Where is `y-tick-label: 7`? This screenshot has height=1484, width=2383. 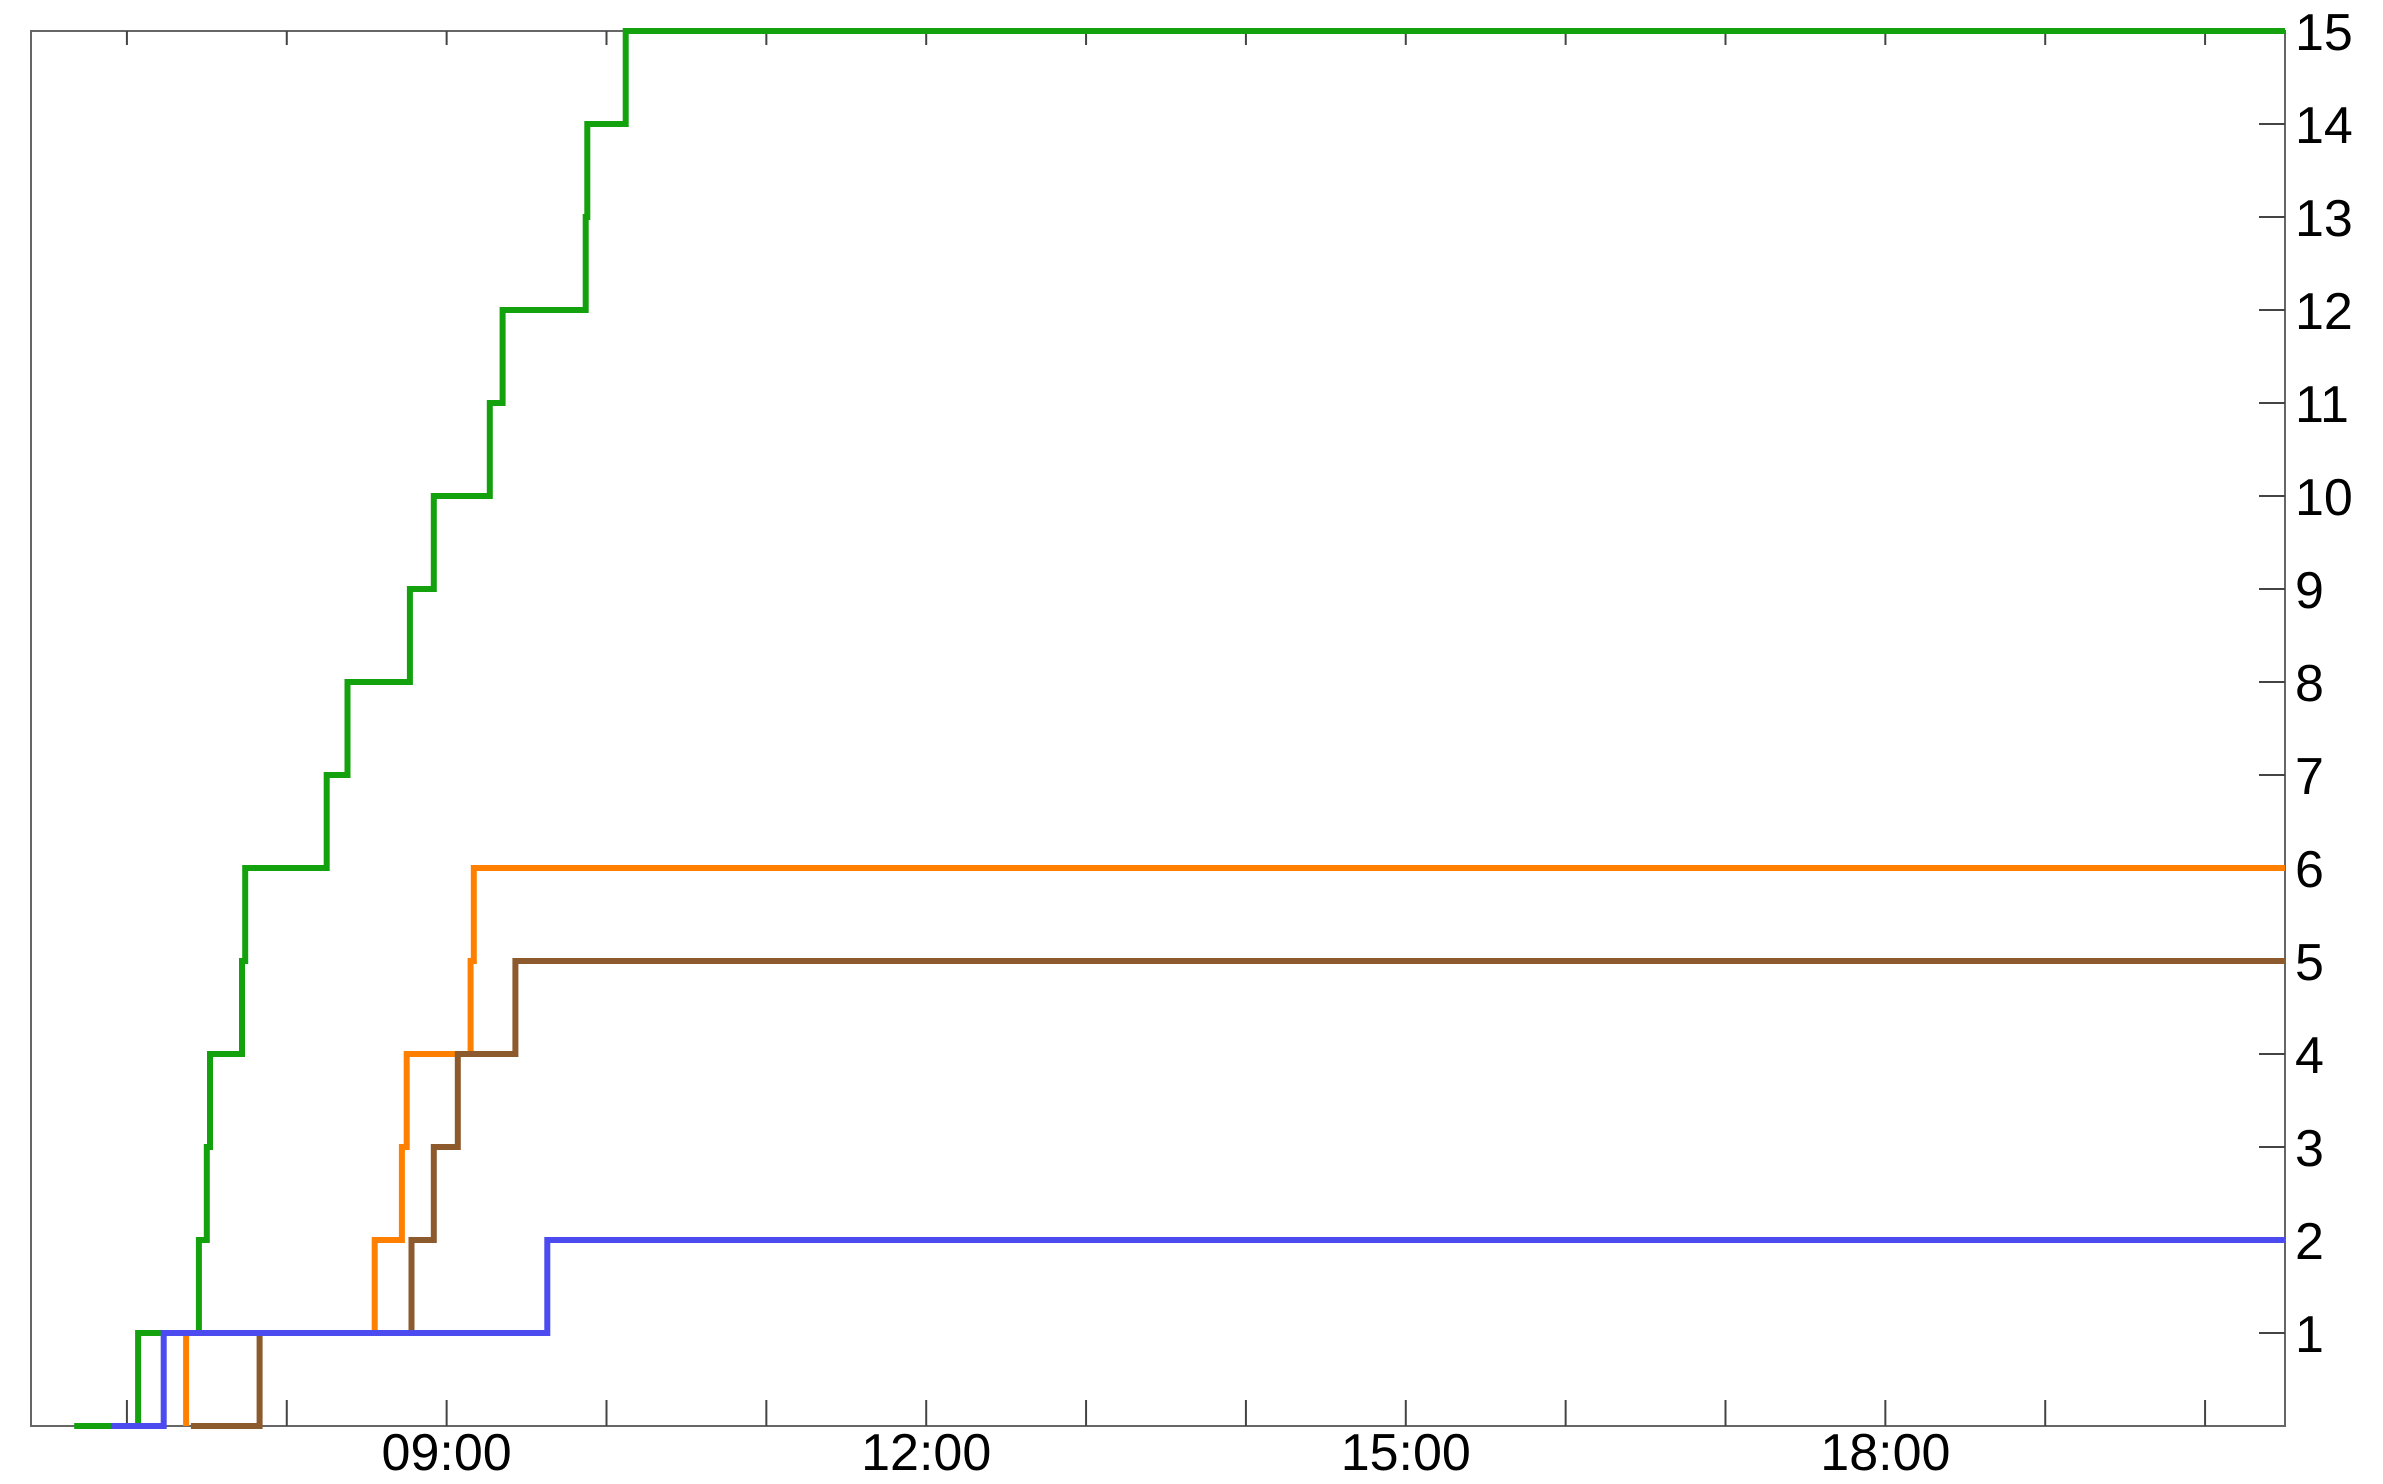
y-tick-label: 7 is located at coordinates (2309, 777).